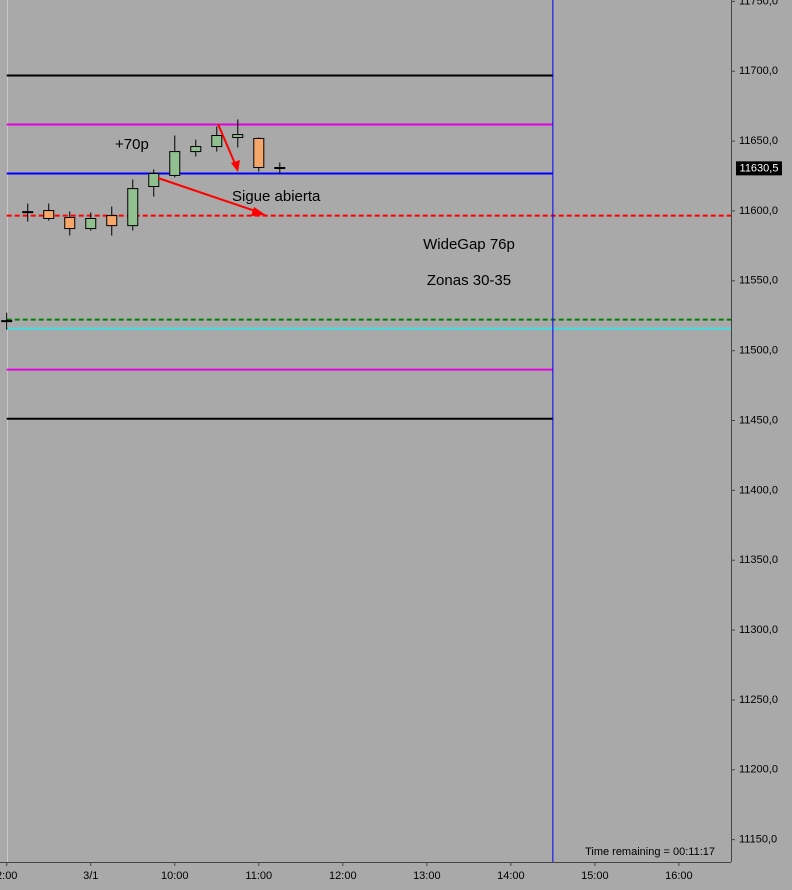 This screenshot has width=792, height=890. What do you see at coordinates (469, 280) in the screenshot?
I see `annotation: Zonas 30-35` at bounding box center [469, 280].